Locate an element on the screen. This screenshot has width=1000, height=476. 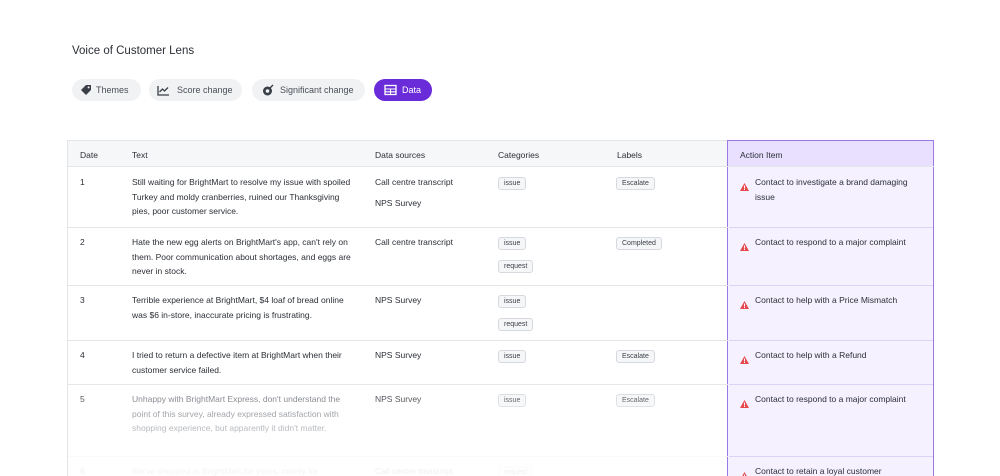
tab-label: Themes is located at coordinates (112, 90).